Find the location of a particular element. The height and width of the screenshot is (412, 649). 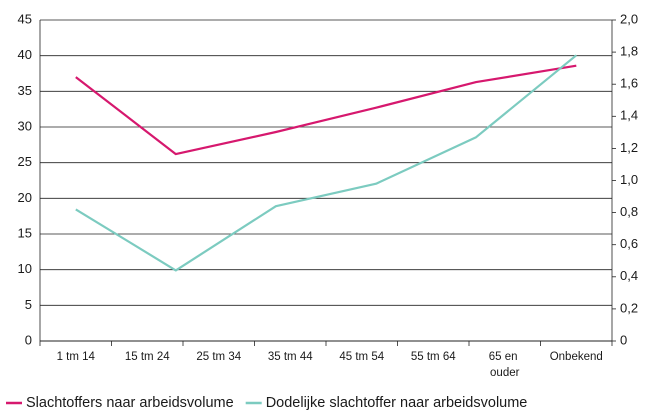

y-tick-label: 5 is located at coordinates (28, 304).